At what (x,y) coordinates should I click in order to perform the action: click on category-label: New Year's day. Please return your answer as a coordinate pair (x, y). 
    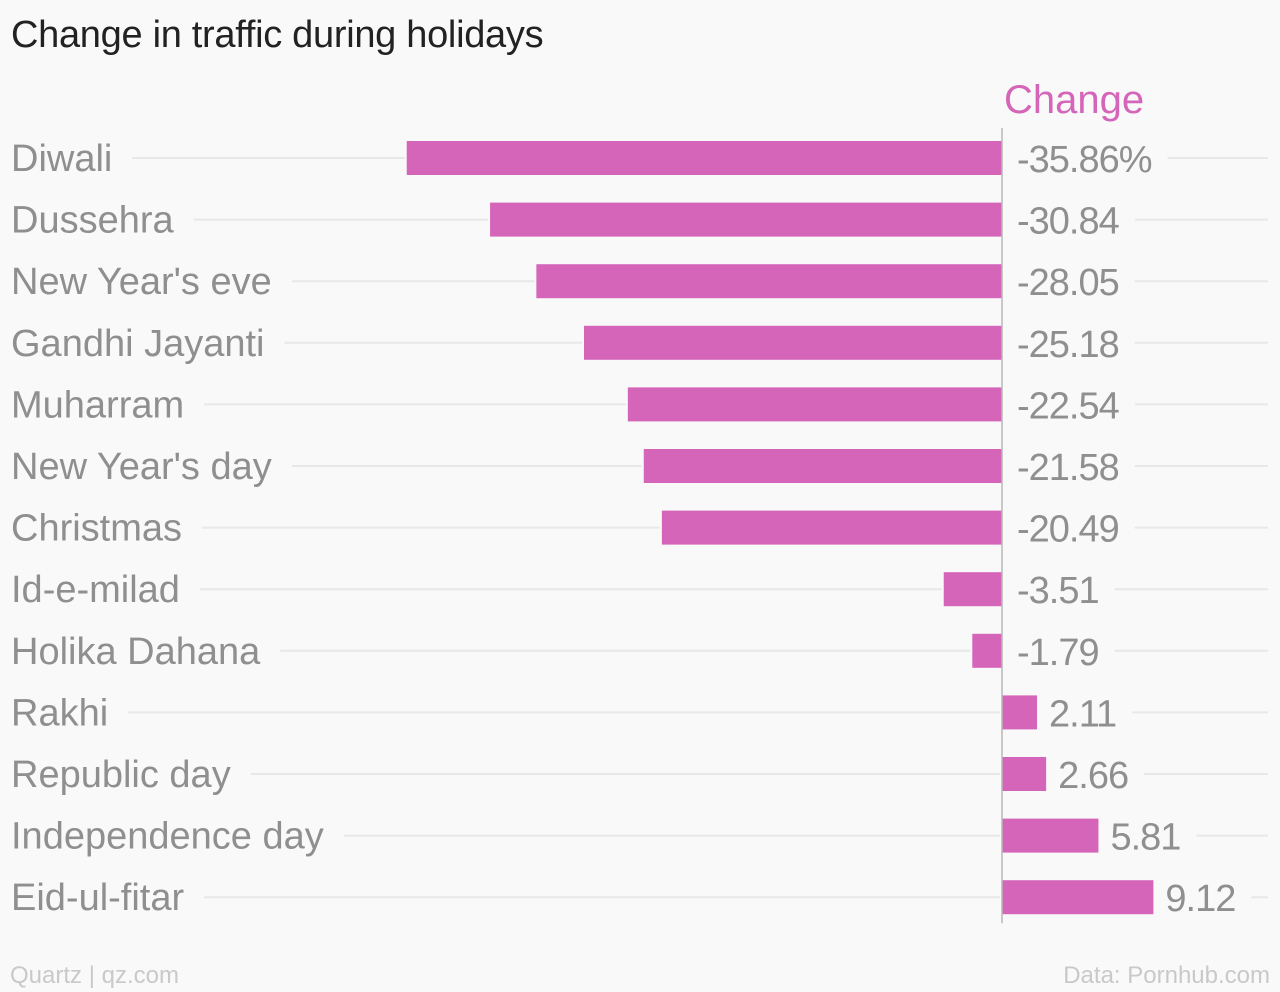
    Looking at the image, I should click on (141, 467).